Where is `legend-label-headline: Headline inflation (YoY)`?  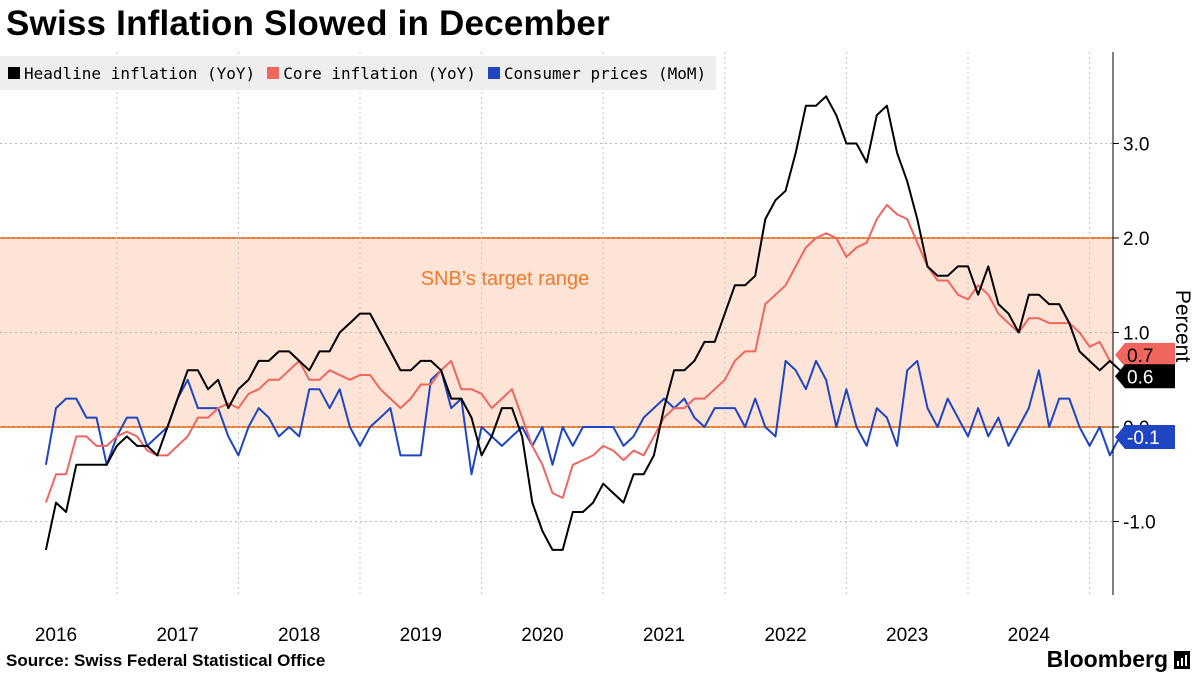
legend-label-headline: Headline inflation (YoY) is located at coordinates (140, 73).